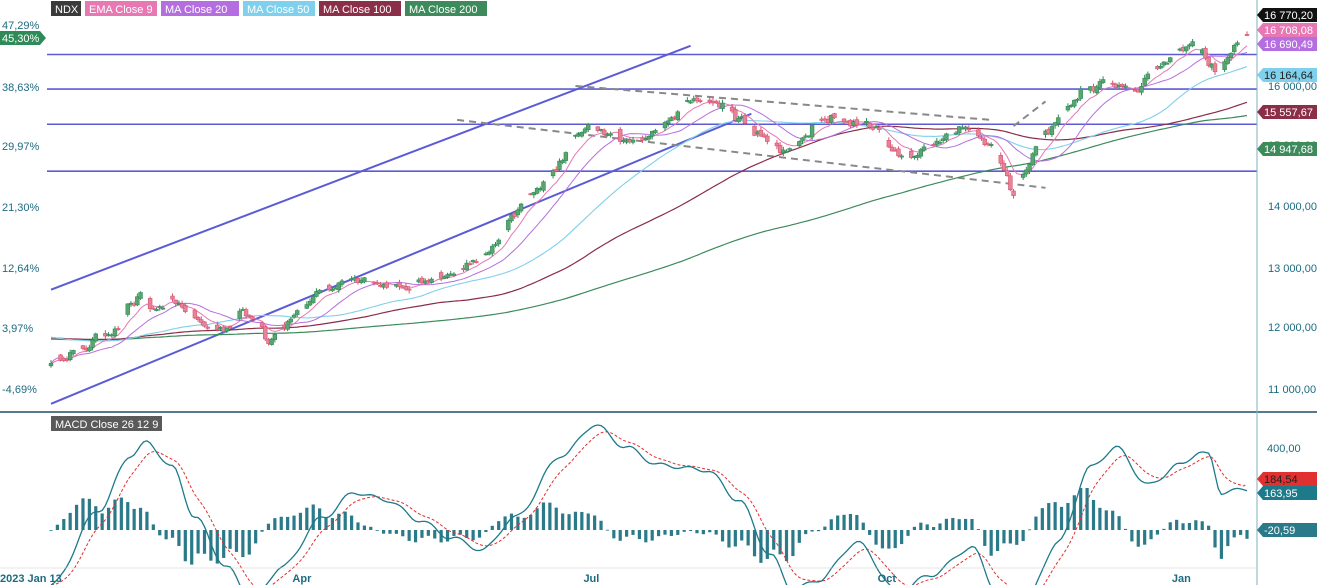  I want to click on macd-value-label: 184,54, so click(1281, 480).